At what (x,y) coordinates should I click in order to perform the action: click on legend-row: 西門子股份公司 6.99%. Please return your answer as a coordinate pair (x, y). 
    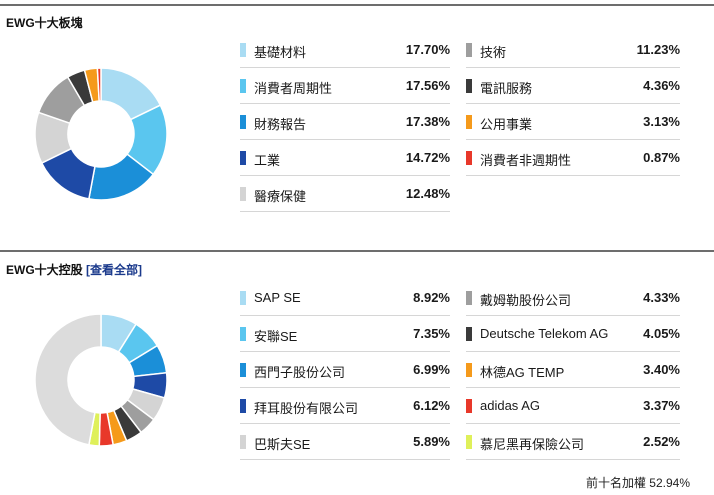
    Looking at the image, I should click on (345, 370).